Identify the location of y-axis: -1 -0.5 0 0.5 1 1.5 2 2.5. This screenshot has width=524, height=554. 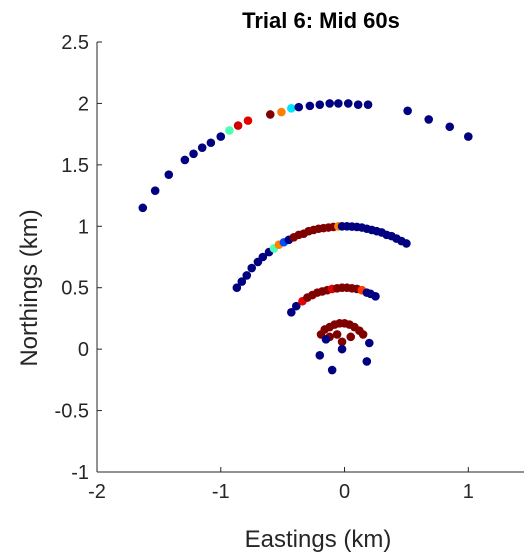
(78, 258).